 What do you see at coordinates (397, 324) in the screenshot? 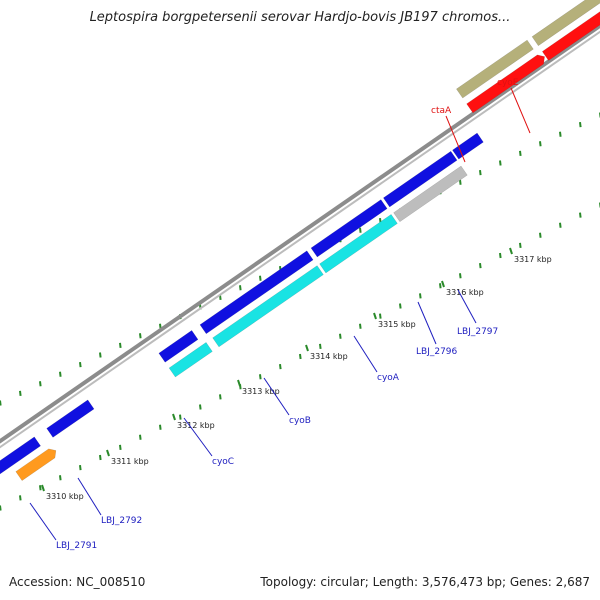
I see `scale-tick-label: 3315 kbp` at bounding box center [397, 324].